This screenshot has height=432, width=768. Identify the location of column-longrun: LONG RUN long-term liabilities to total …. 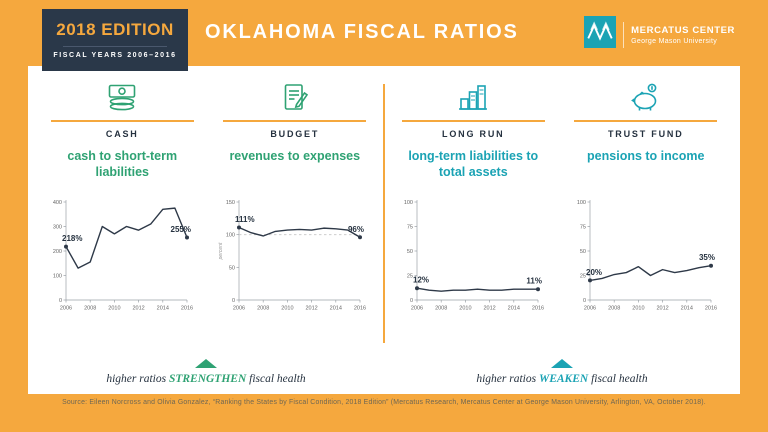
(473, 219).